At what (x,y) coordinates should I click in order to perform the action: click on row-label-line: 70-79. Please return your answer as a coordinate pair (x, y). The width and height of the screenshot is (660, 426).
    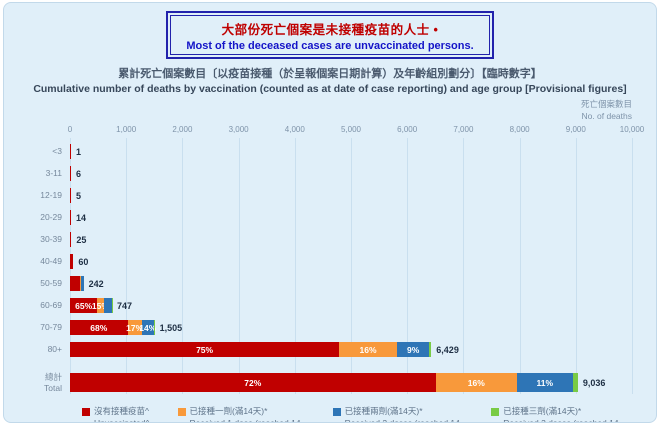
    Looking at the image, I should click on (51, 327).